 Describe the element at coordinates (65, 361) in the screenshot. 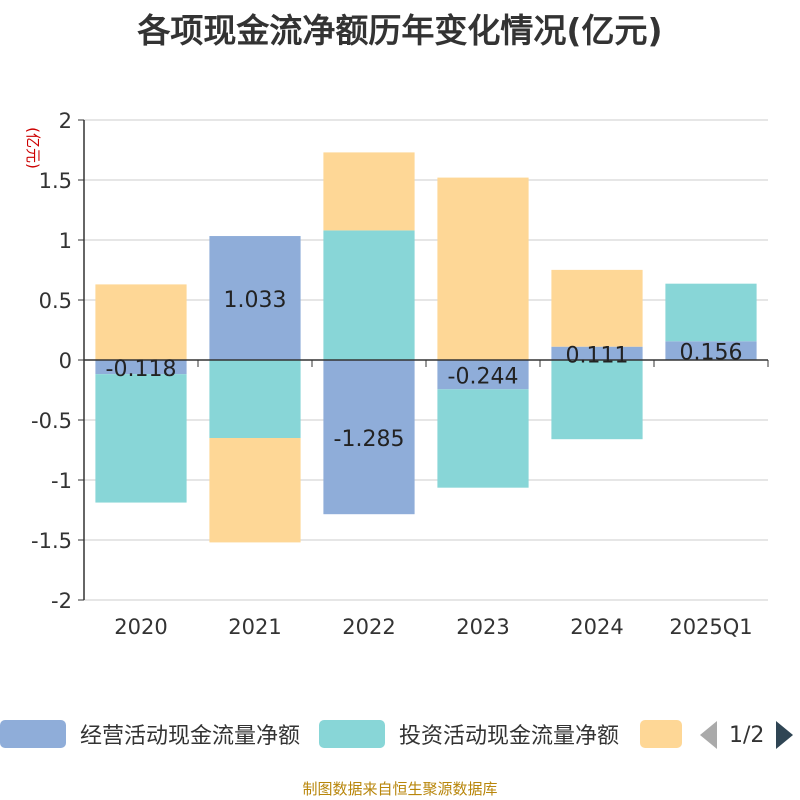

I see `y-tick-label: 0` at that location.